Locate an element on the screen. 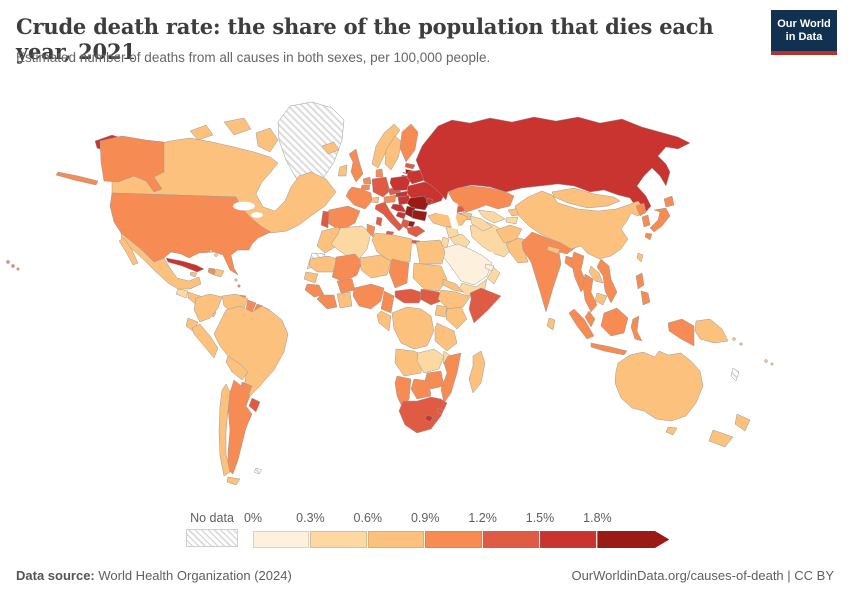 The height and width of the screenshot is (600, 850). country-usa-hawaii2 is located at coordinates (13, 266).